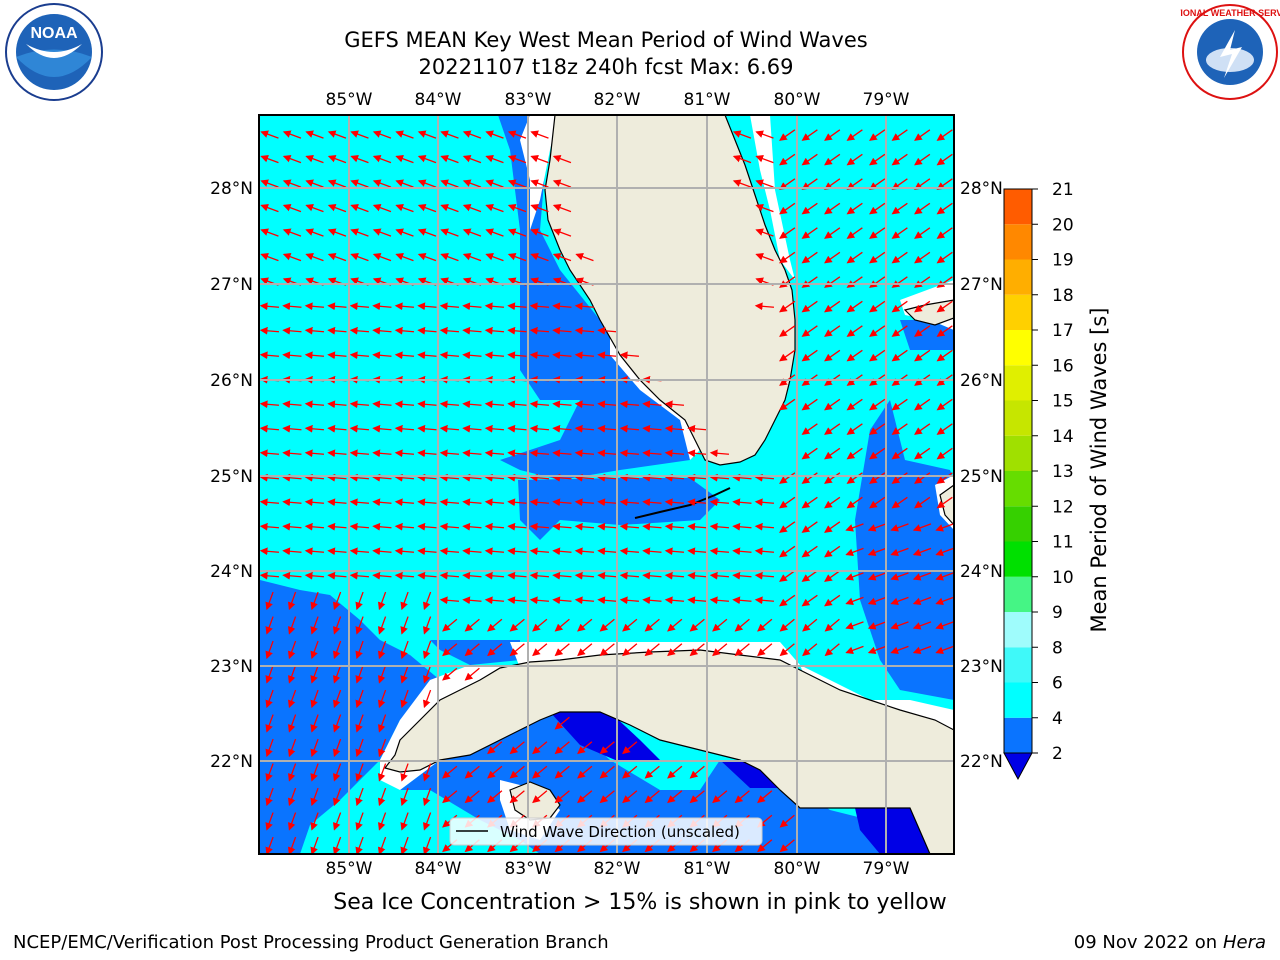 This screenshot has width=1280, height=960. I want to click on colorbar-tick-label: 4, so click(1057, 719).